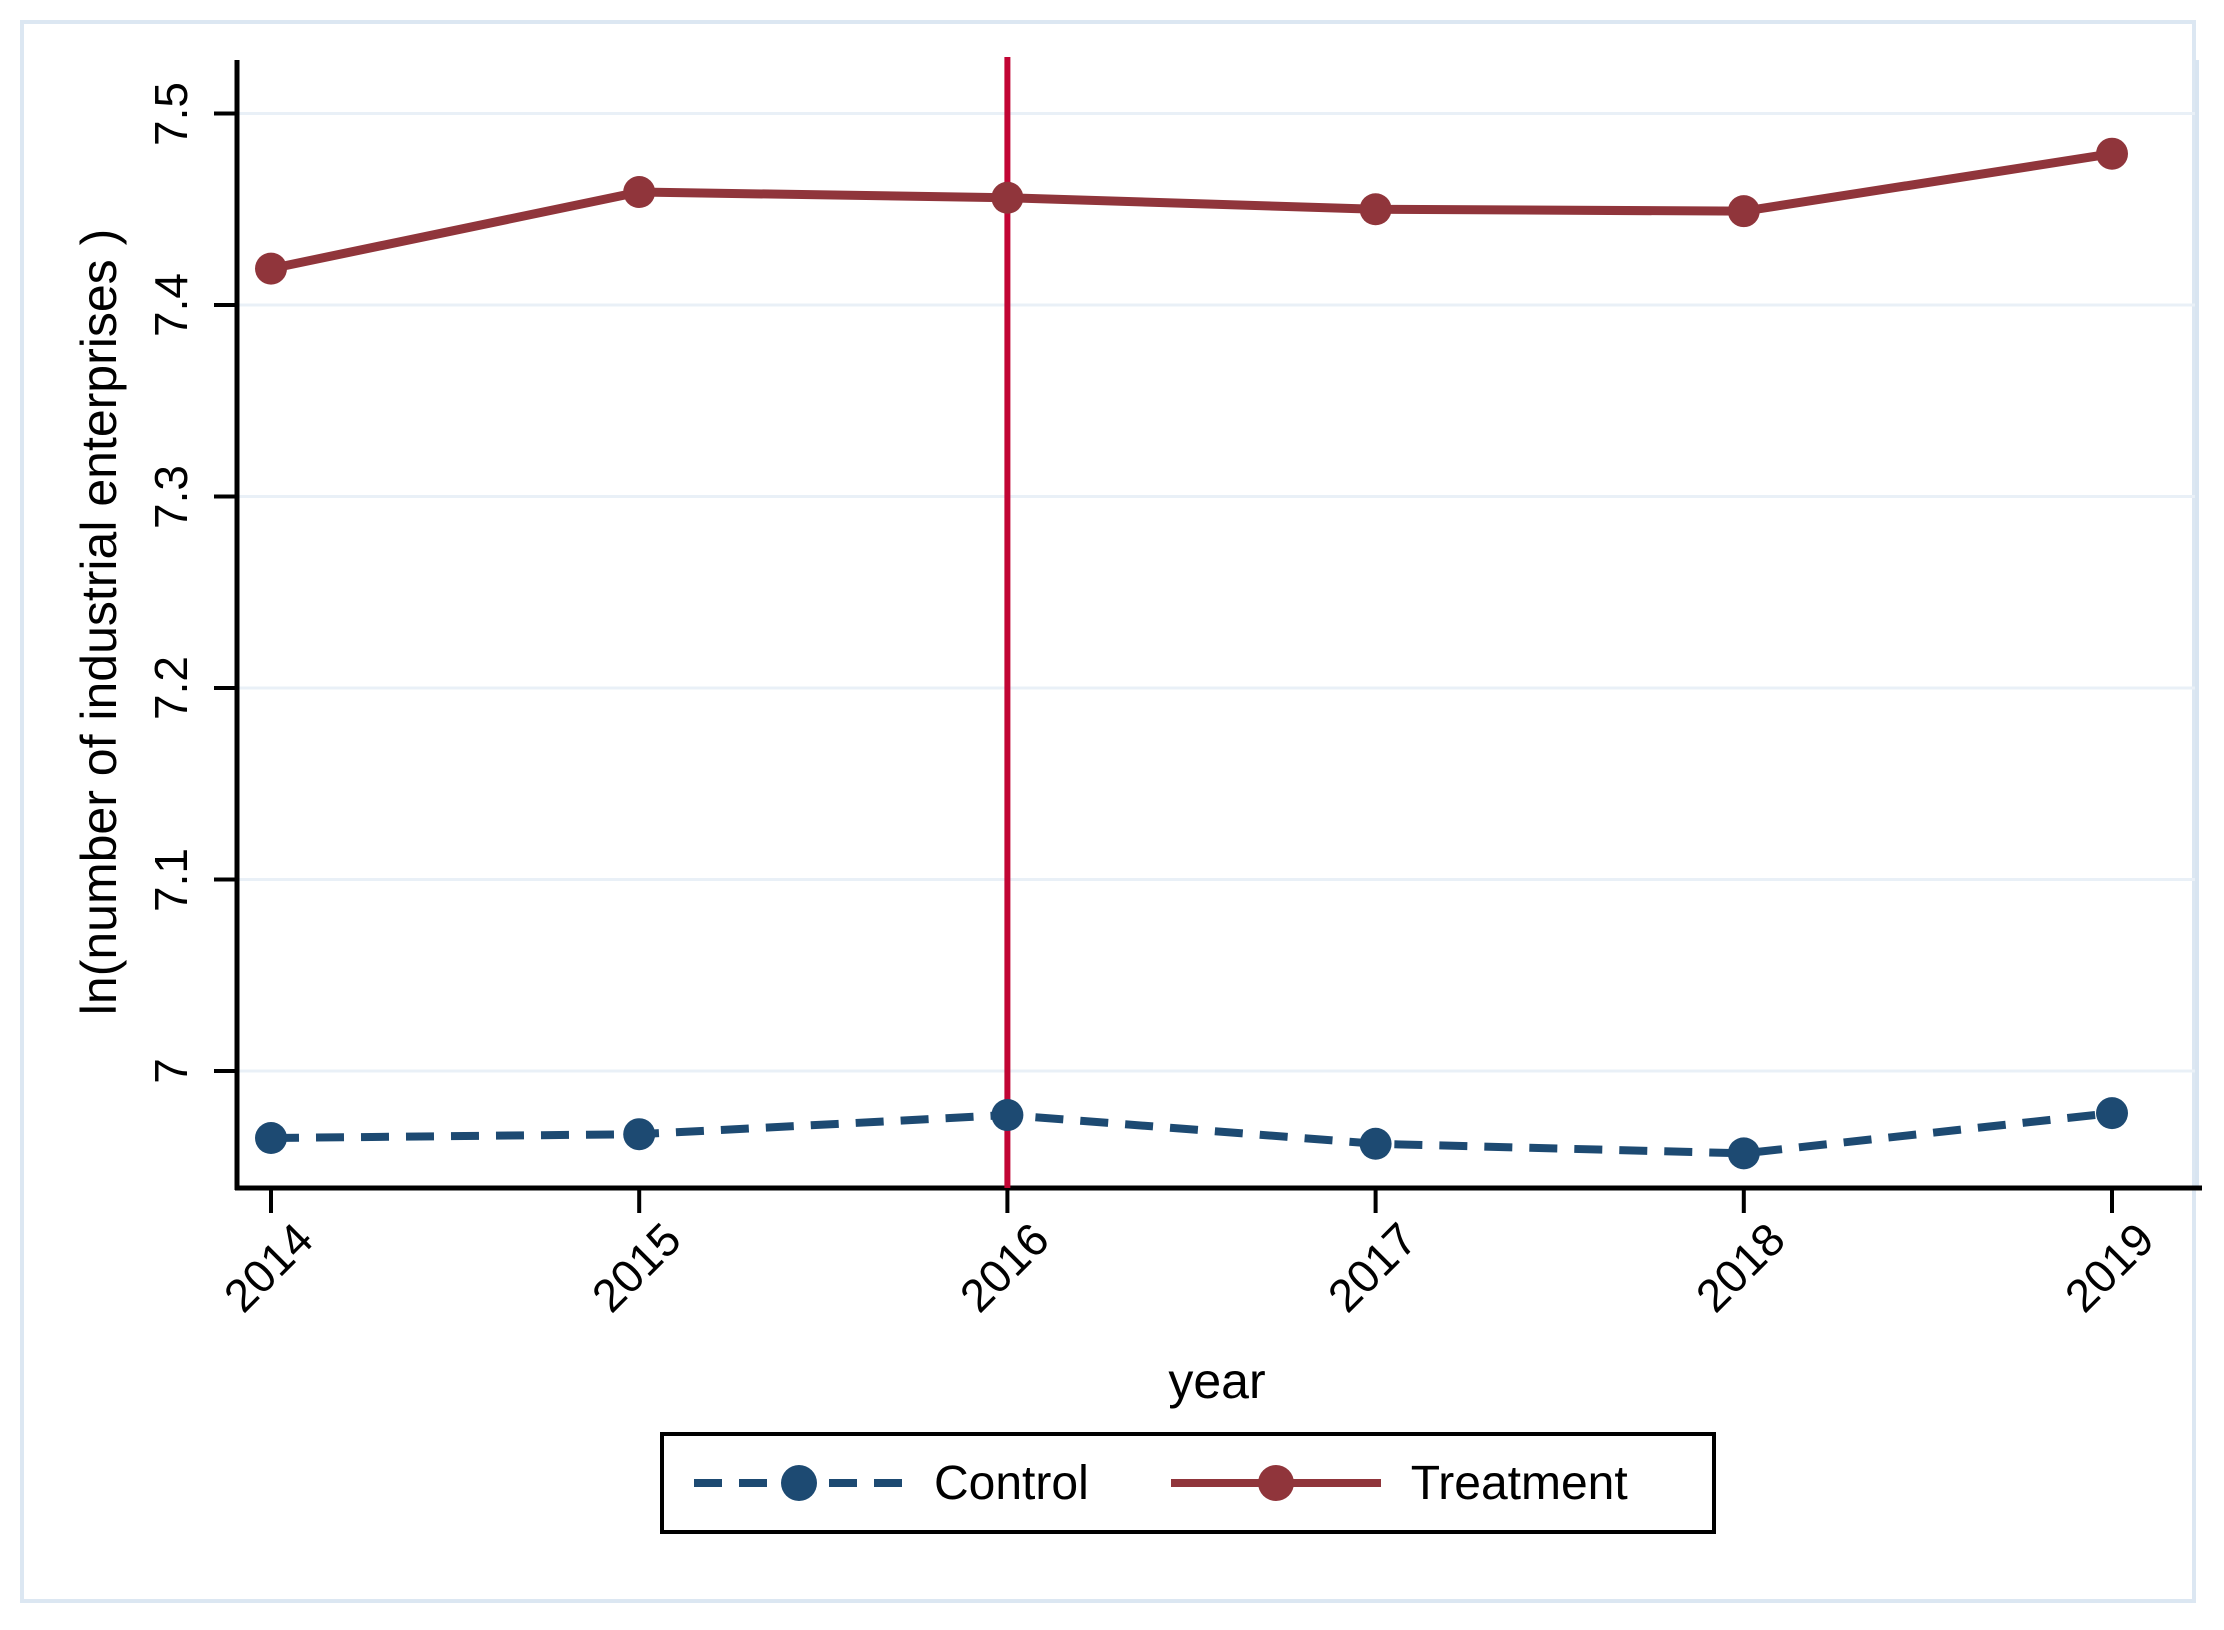  What do you see at coordinates (171, 879) in the screenshot?
I see `y-tick-label: 7.1` at bounding box center [171, 879].